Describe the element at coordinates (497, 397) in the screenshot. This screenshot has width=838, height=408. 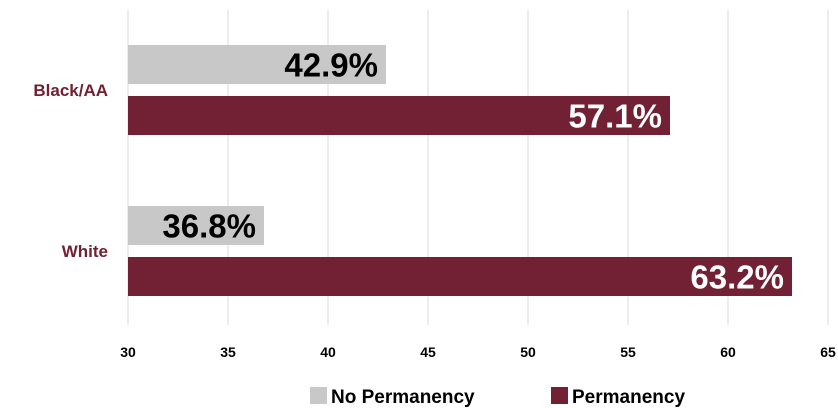
I see `legend: No Permanency Permanency` at that location.